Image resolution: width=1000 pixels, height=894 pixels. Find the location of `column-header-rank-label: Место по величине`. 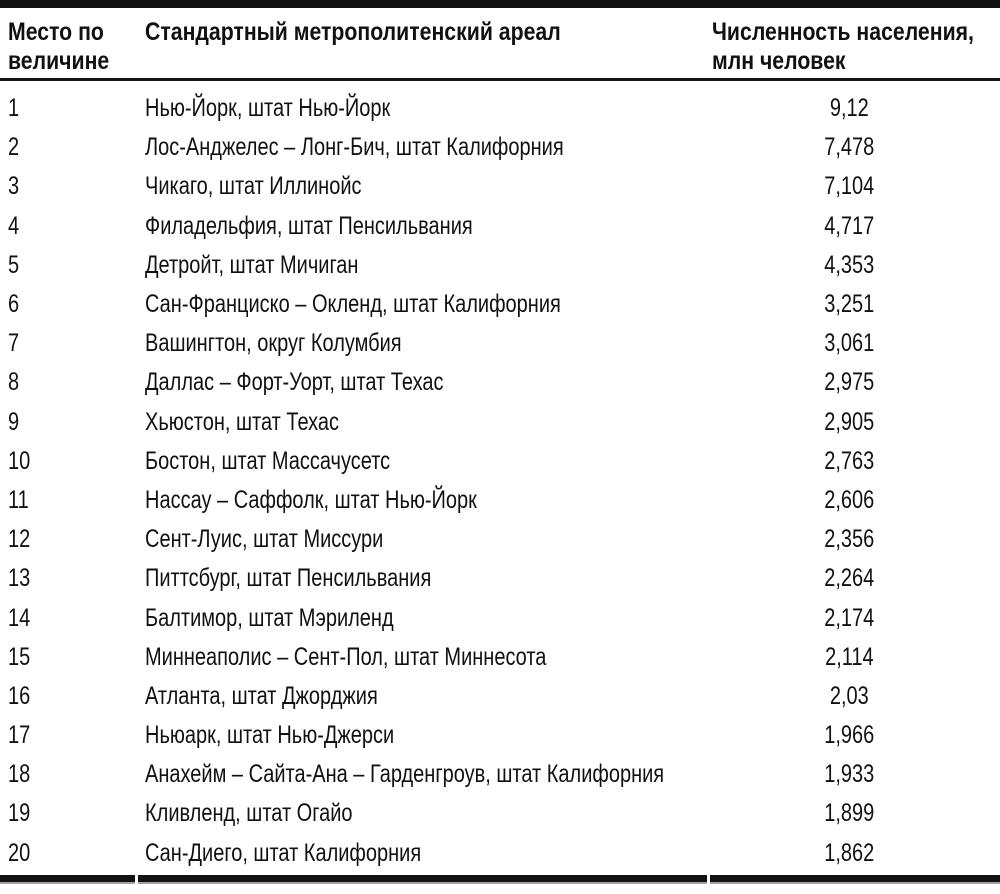

column-header-rank-label: Место по величине is located at coordinates (59, 46).